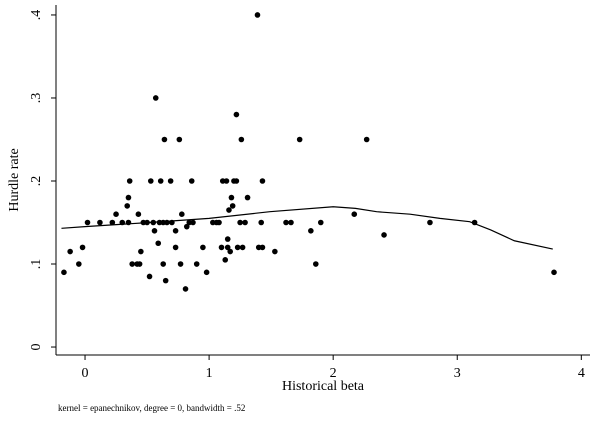  I want to click on y-tick-label: 0, so click(36, 347).